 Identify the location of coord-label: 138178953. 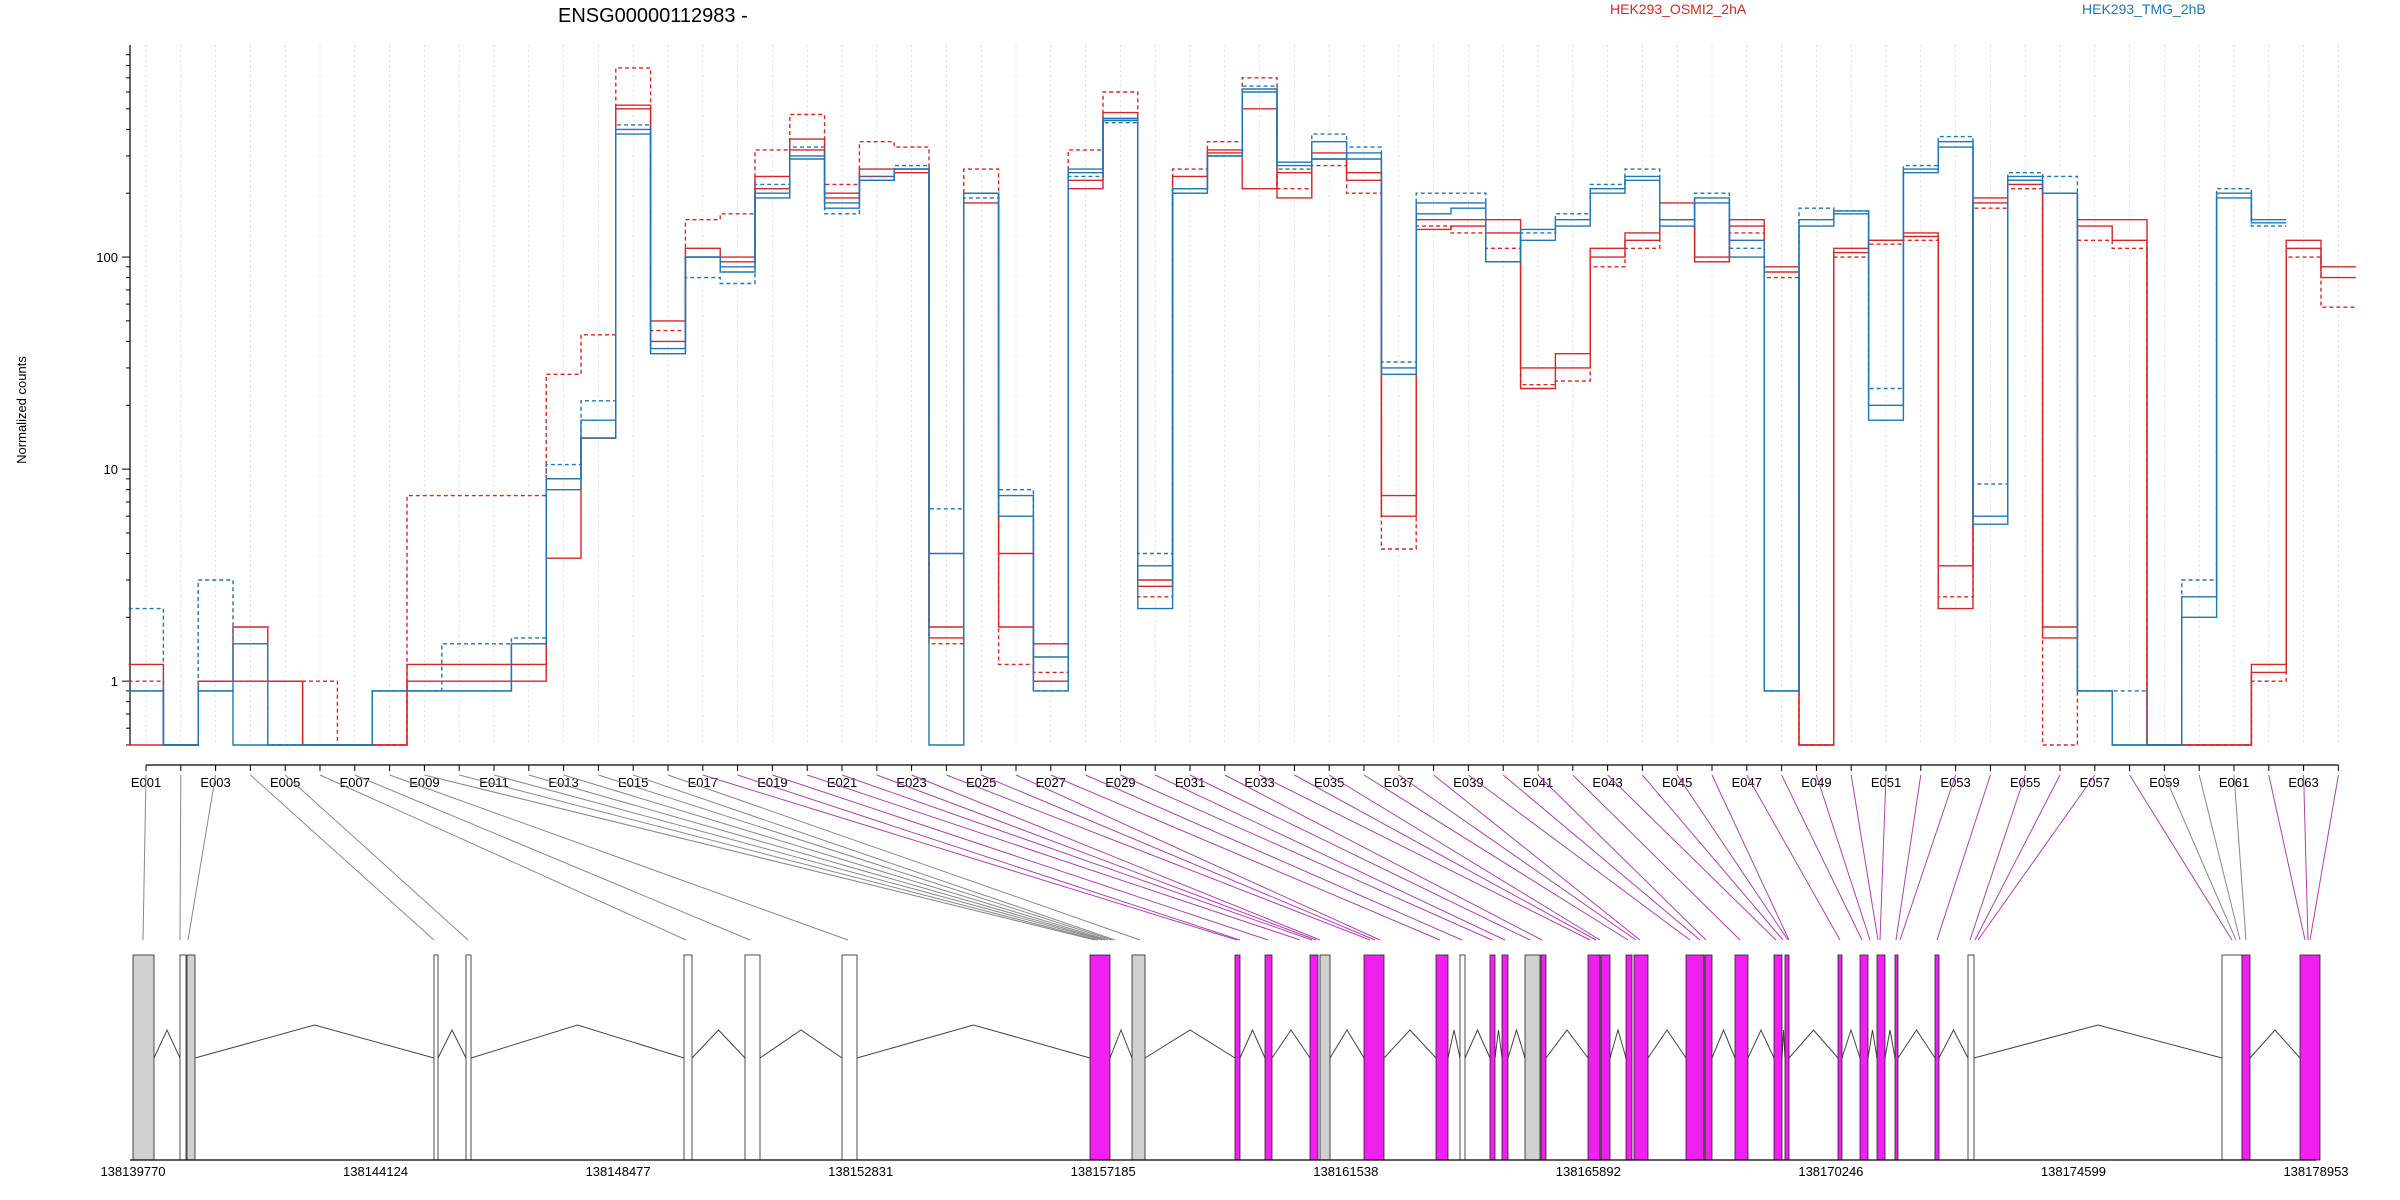
(2315, 1171).